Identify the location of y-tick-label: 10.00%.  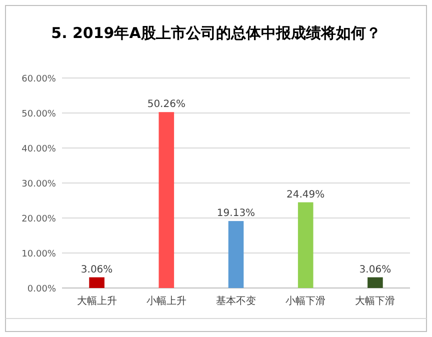
(39, 255).